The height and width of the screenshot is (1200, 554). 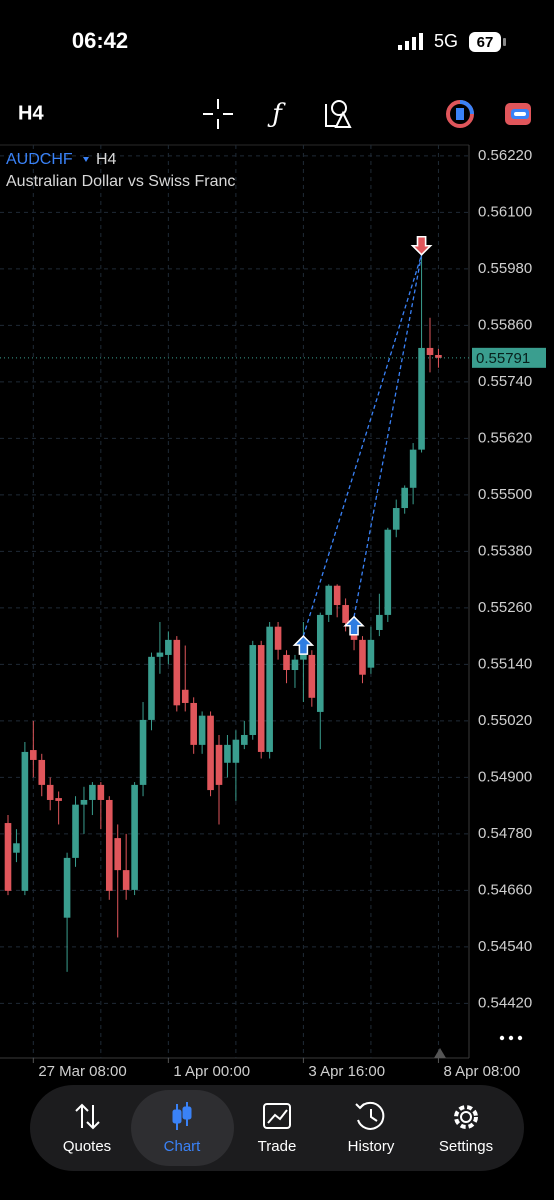 What do you see at coordinates (504, 42) in the screenshot?
I see `battery-tip` at bounding box center [504, 42].